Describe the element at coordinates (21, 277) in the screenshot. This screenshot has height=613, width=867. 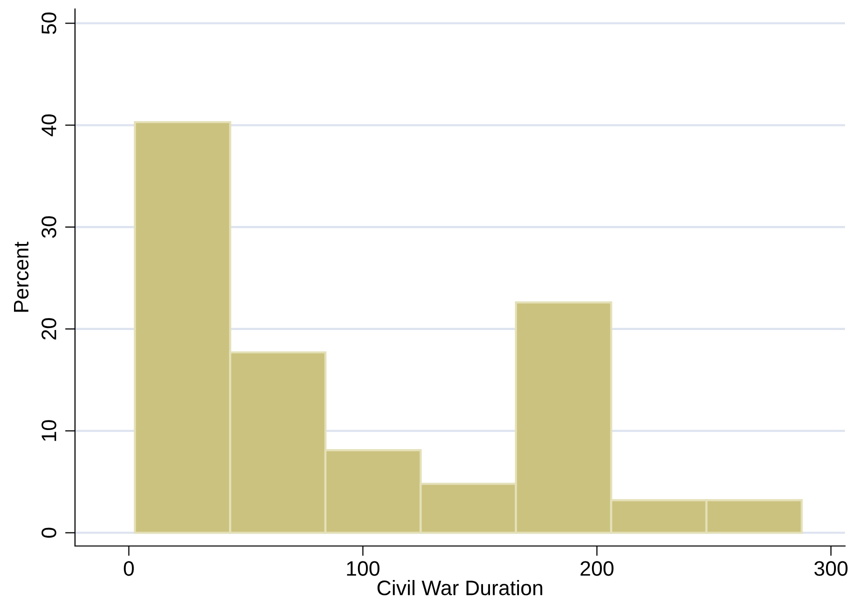
I see `y-axis-title: Percent` at that location.